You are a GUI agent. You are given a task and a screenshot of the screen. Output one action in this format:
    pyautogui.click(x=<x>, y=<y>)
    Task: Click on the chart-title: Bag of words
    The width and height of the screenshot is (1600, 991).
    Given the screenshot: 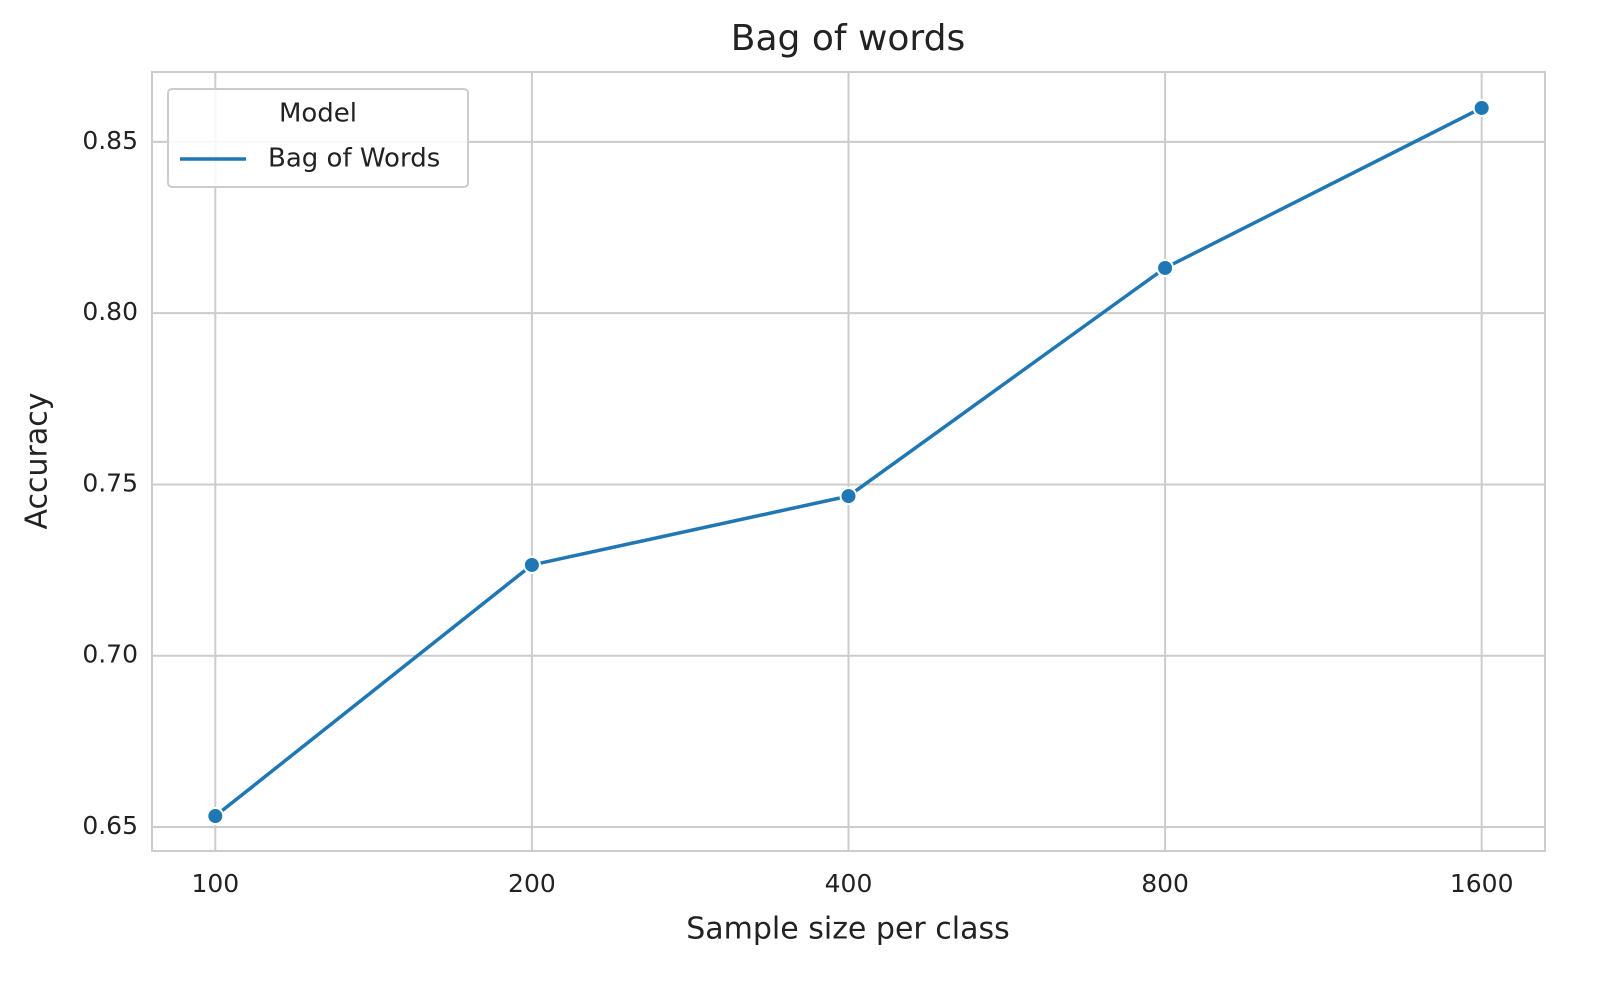 What is the action you would take?
    pyautogui.click(x=848, y=38)
    